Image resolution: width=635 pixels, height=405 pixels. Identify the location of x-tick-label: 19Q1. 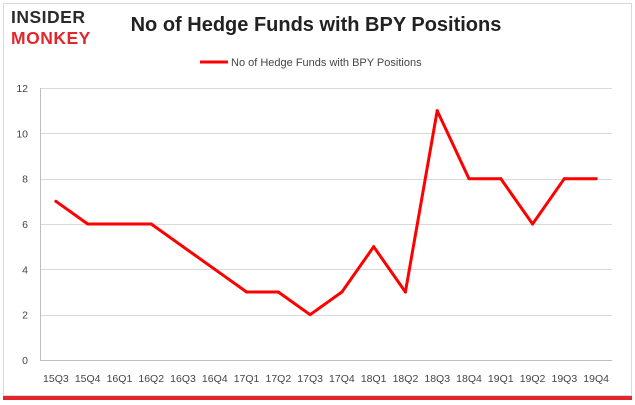
(501, 379).